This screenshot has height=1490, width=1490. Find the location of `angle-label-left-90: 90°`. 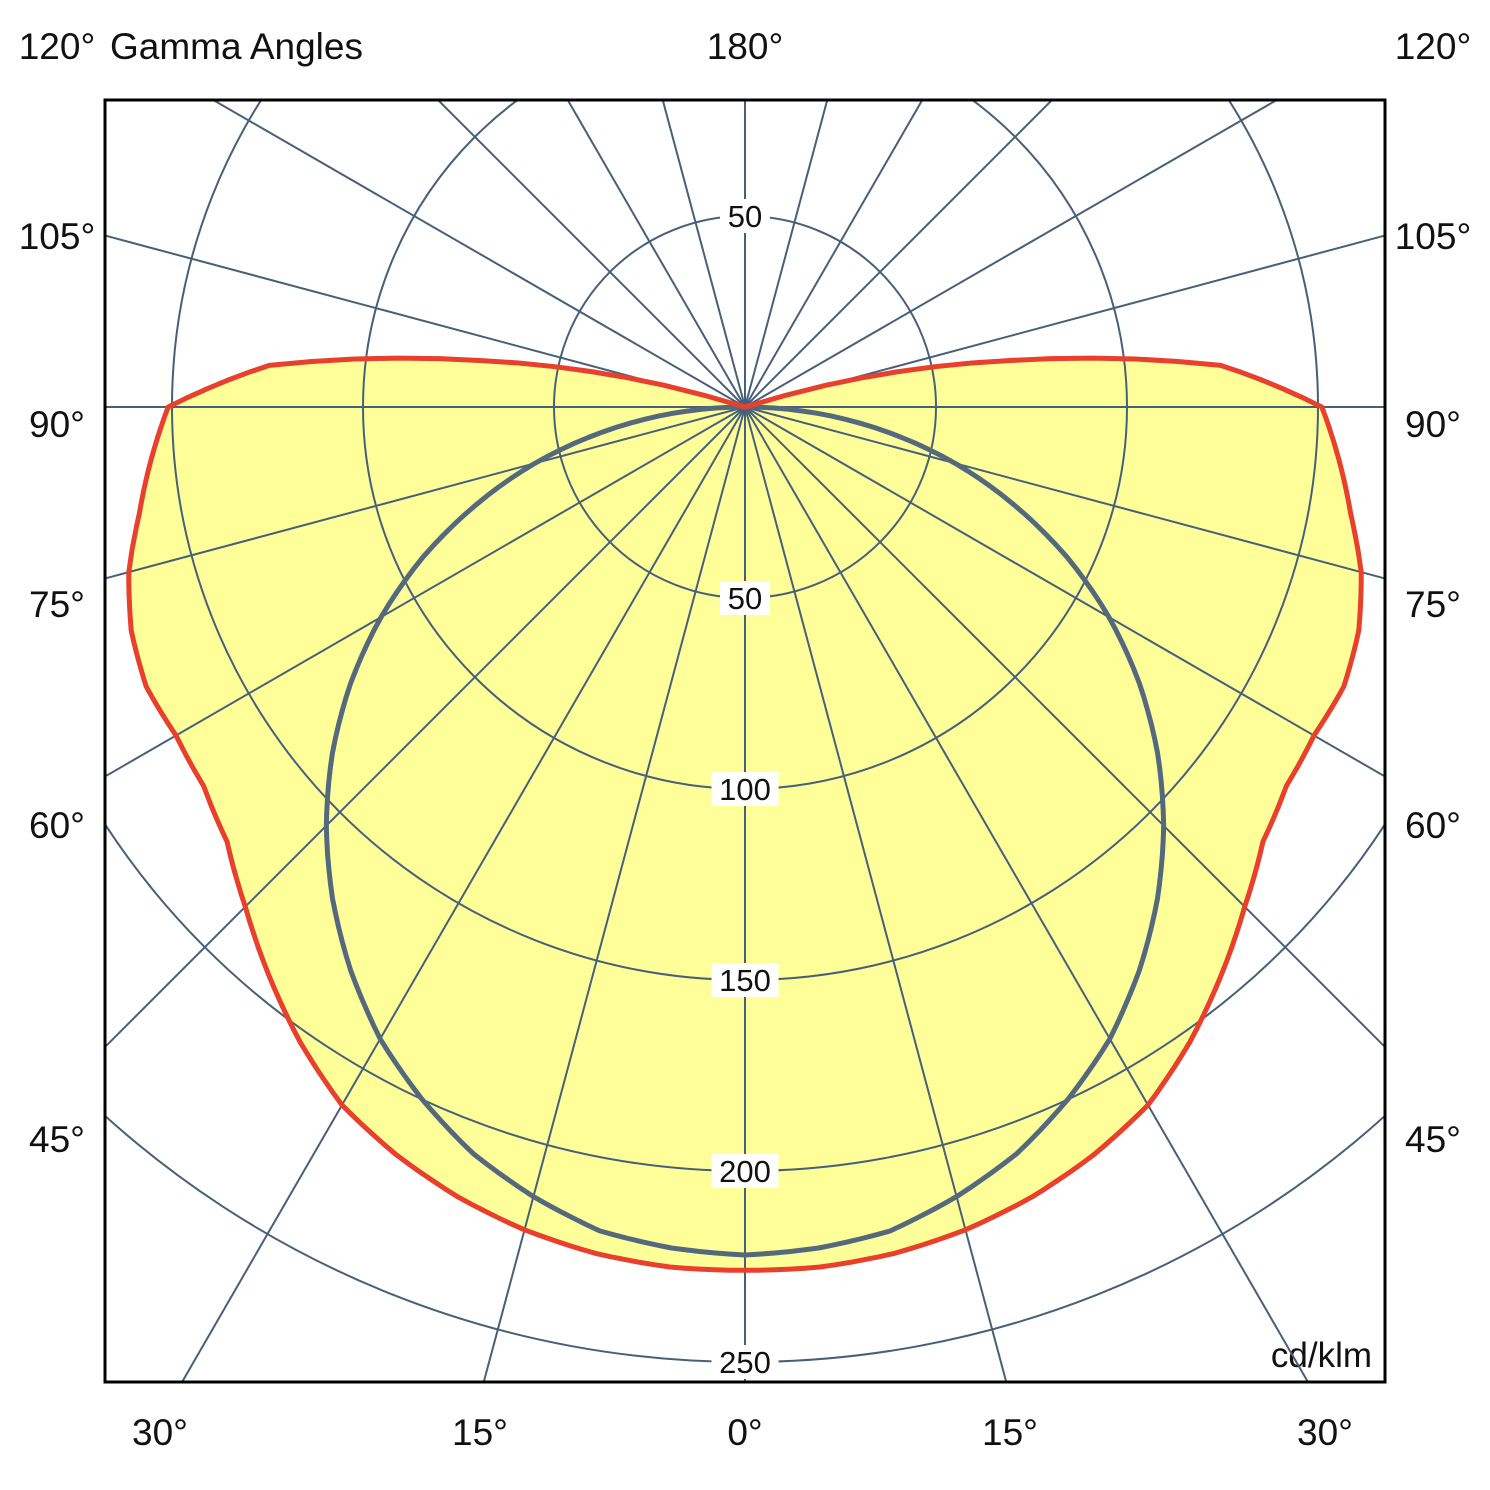

angle-label-left-90: 90° is located at coordinates (57, 424).